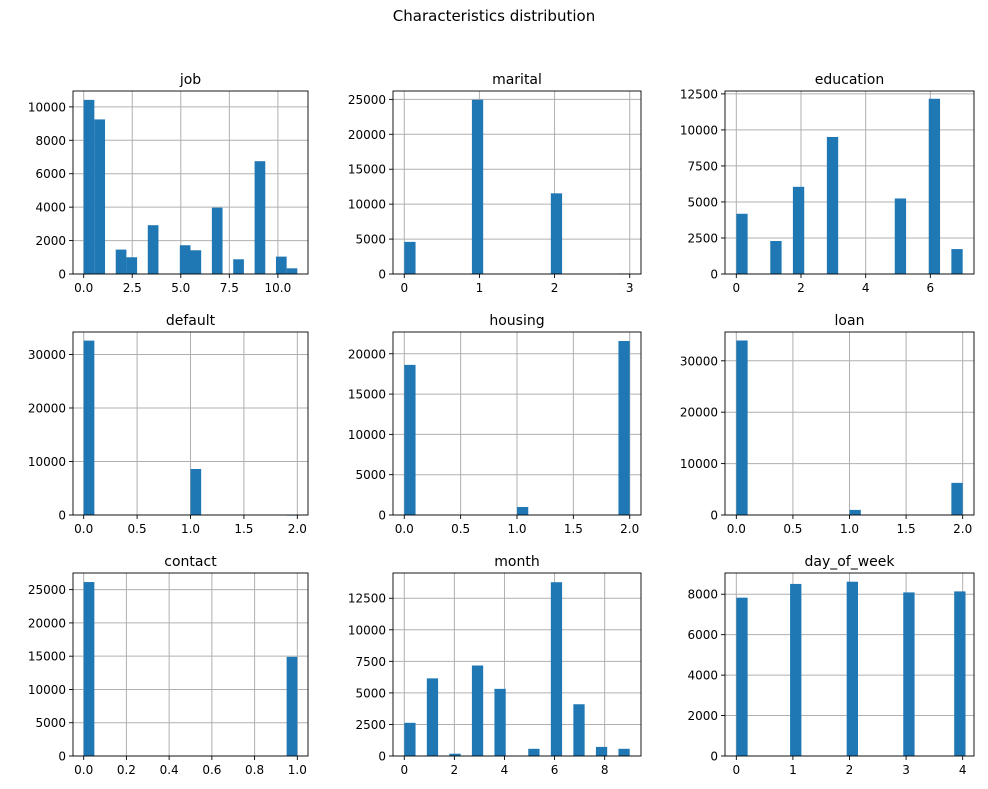  What do you see at coordinates (494, 16) in the screenshot?
I see `figure-title: Characteristics distribution` at bounding box center [494, 16].